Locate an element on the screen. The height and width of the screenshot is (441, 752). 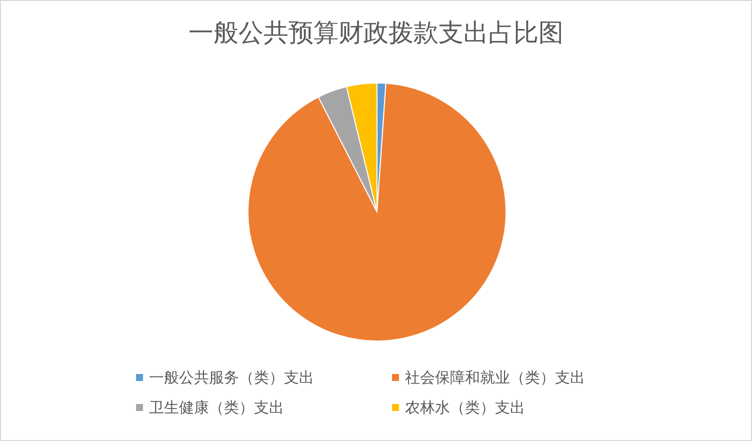
legend-label: 卫生健康（类）支出 is located at coordinates (216, 407).